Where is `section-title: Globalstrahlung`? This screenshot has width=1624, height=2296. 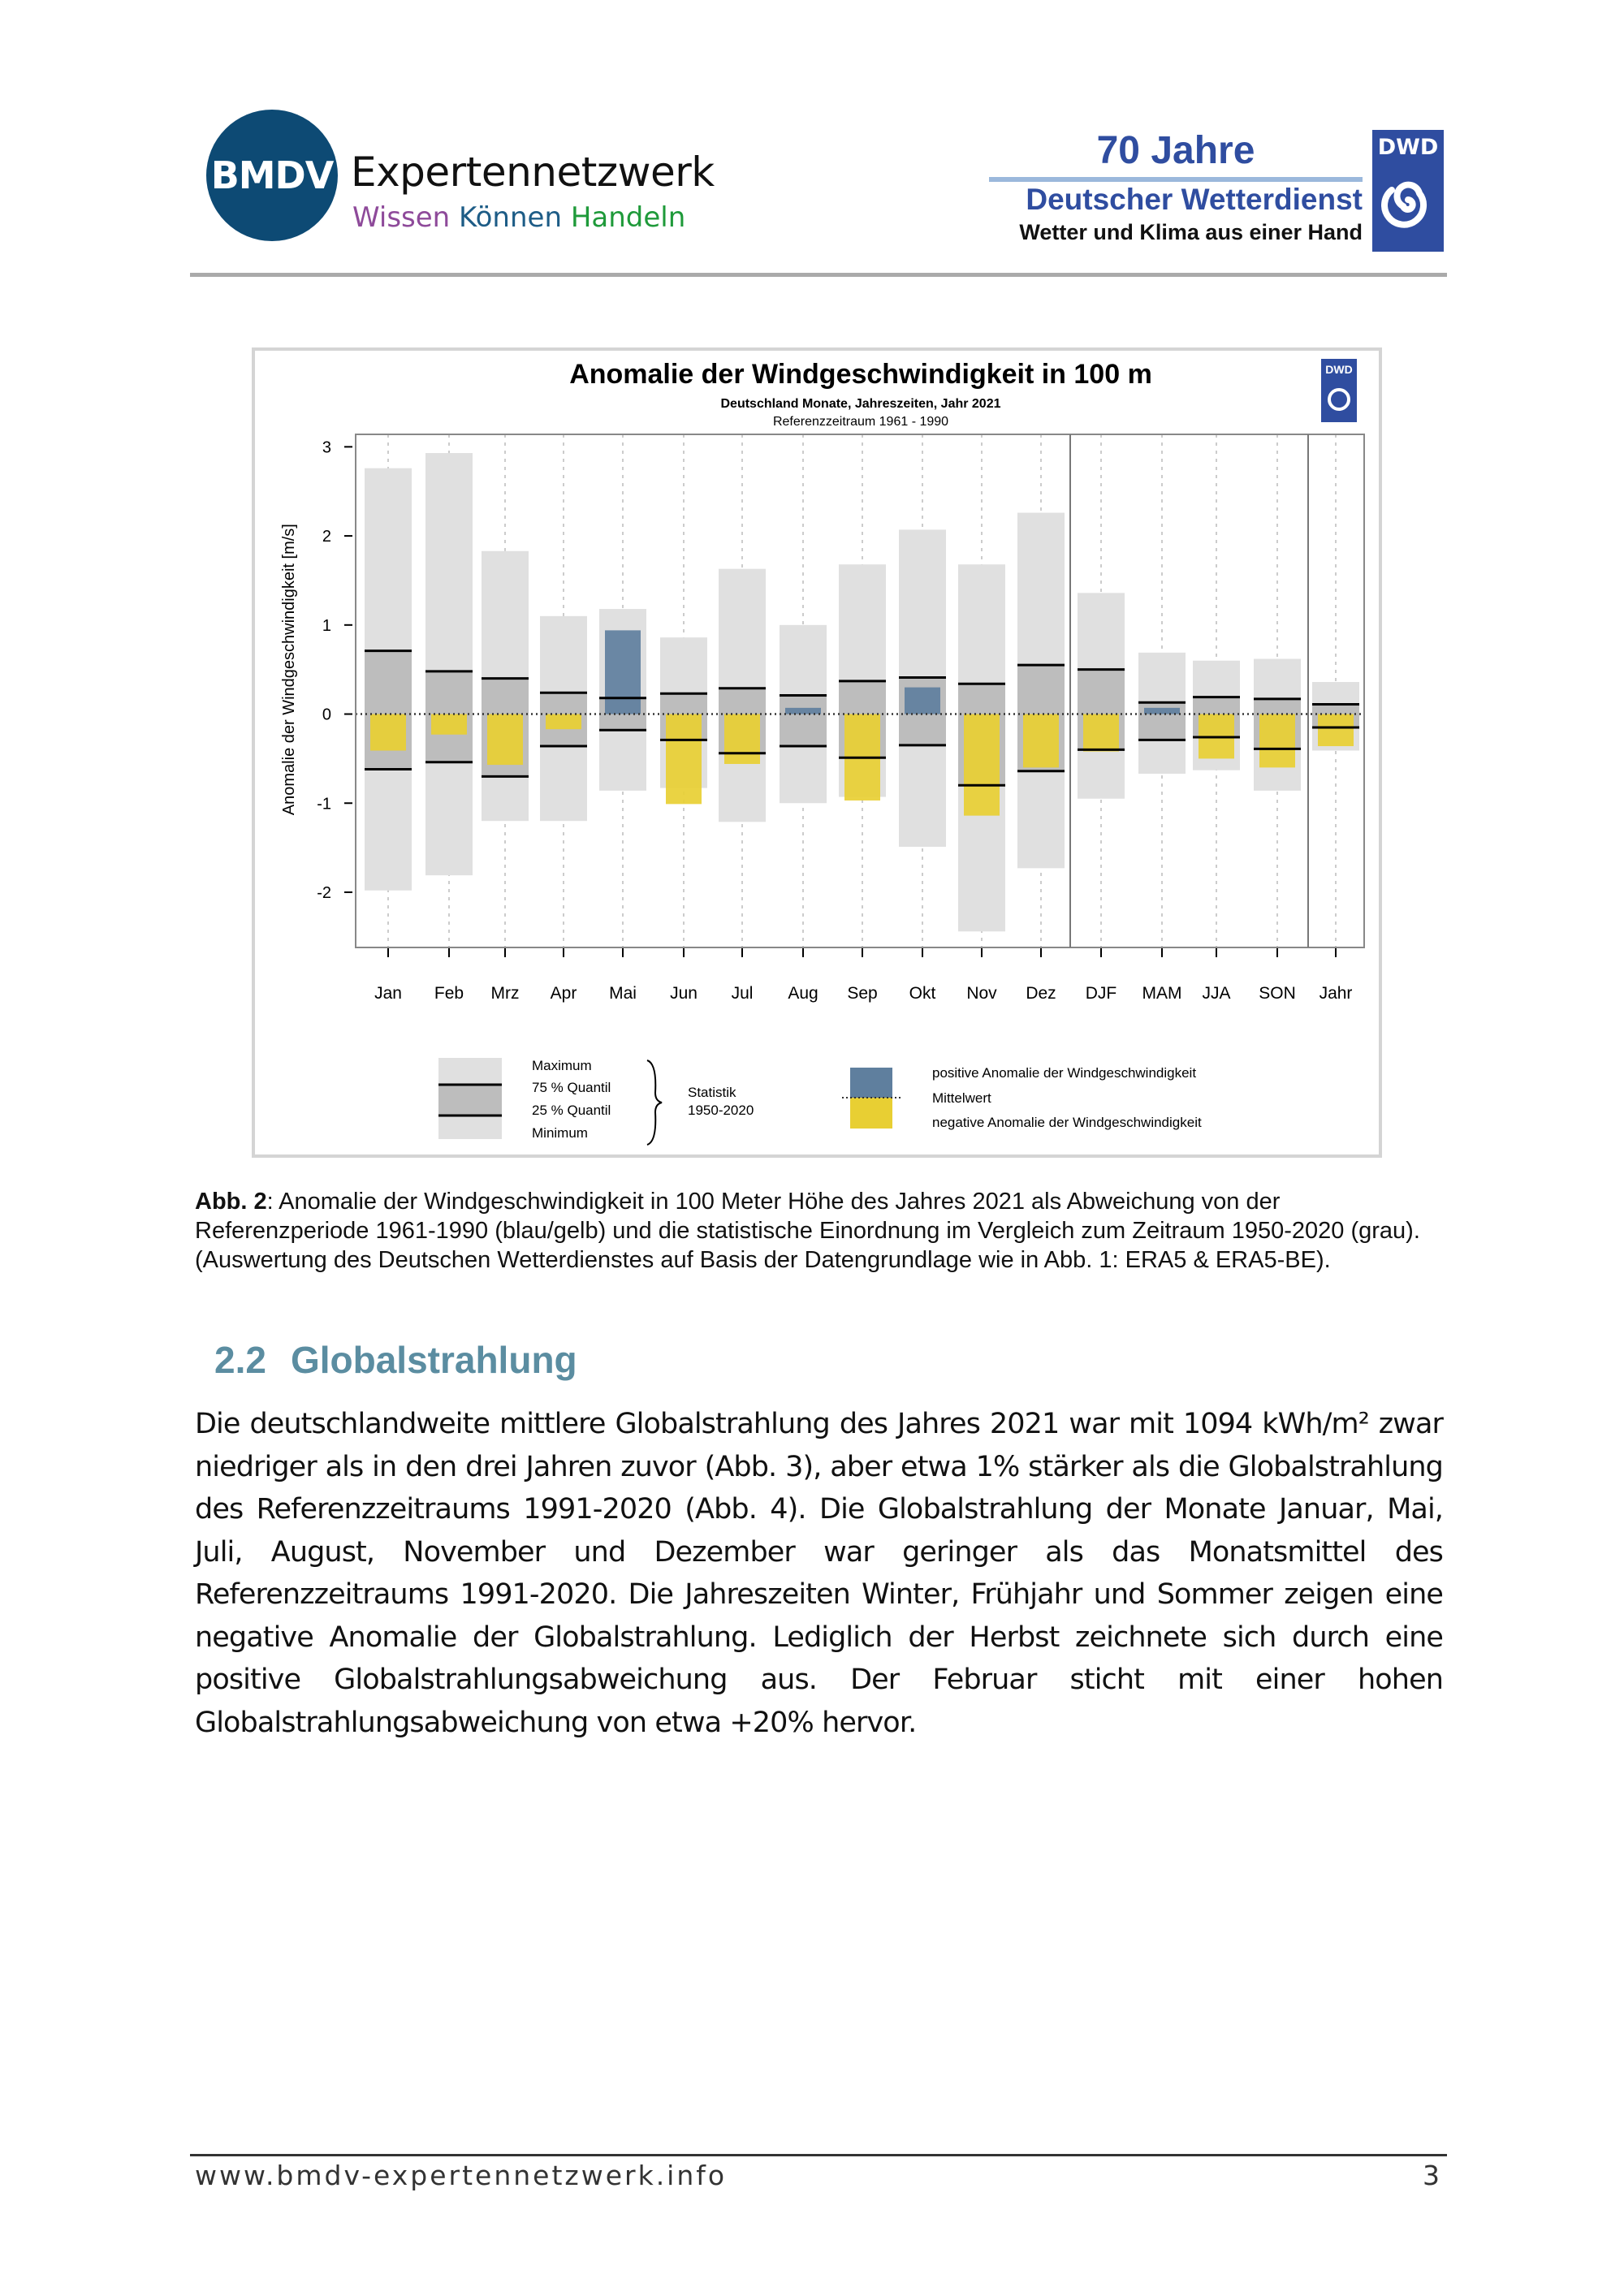 section-title: Globalstrahlung is located at coordinates (434, 1360).